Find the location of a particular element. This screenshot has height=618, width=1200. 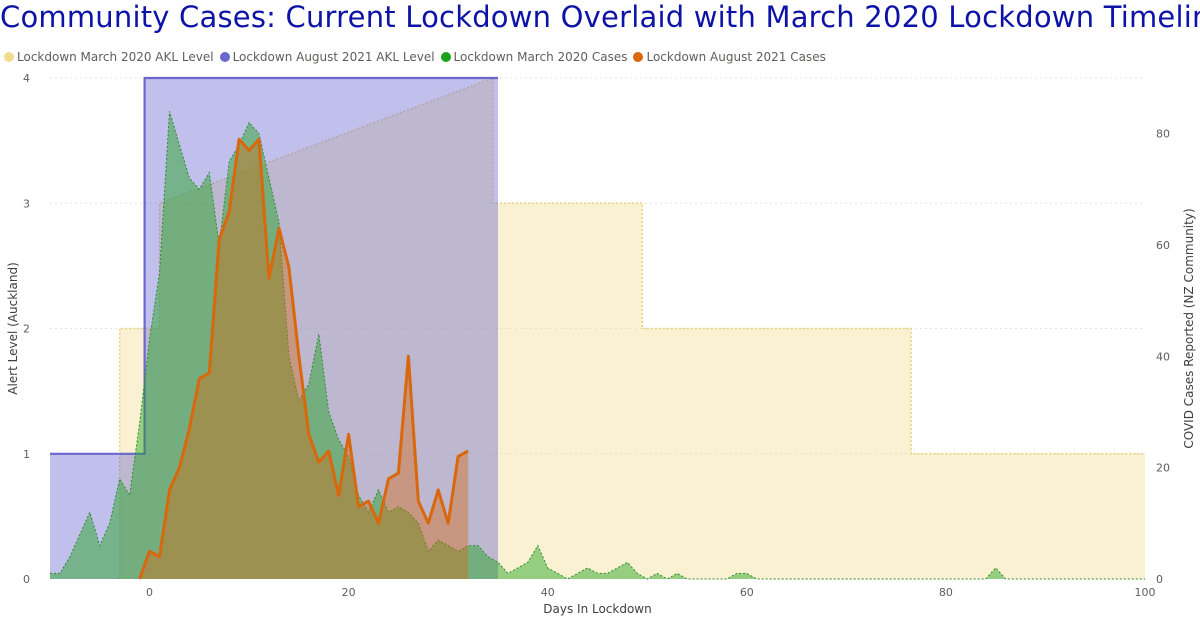

legend-item-august-2021-akl-level: Lockdown August 2021 AKL Level is located at coordinates (327, 57).